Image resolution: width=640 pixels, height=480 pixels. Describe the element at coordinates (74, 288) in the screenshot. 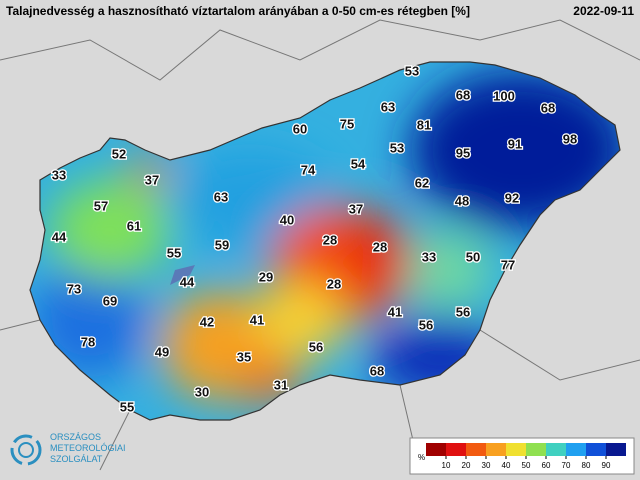

I see `station-value: 73` at that location.